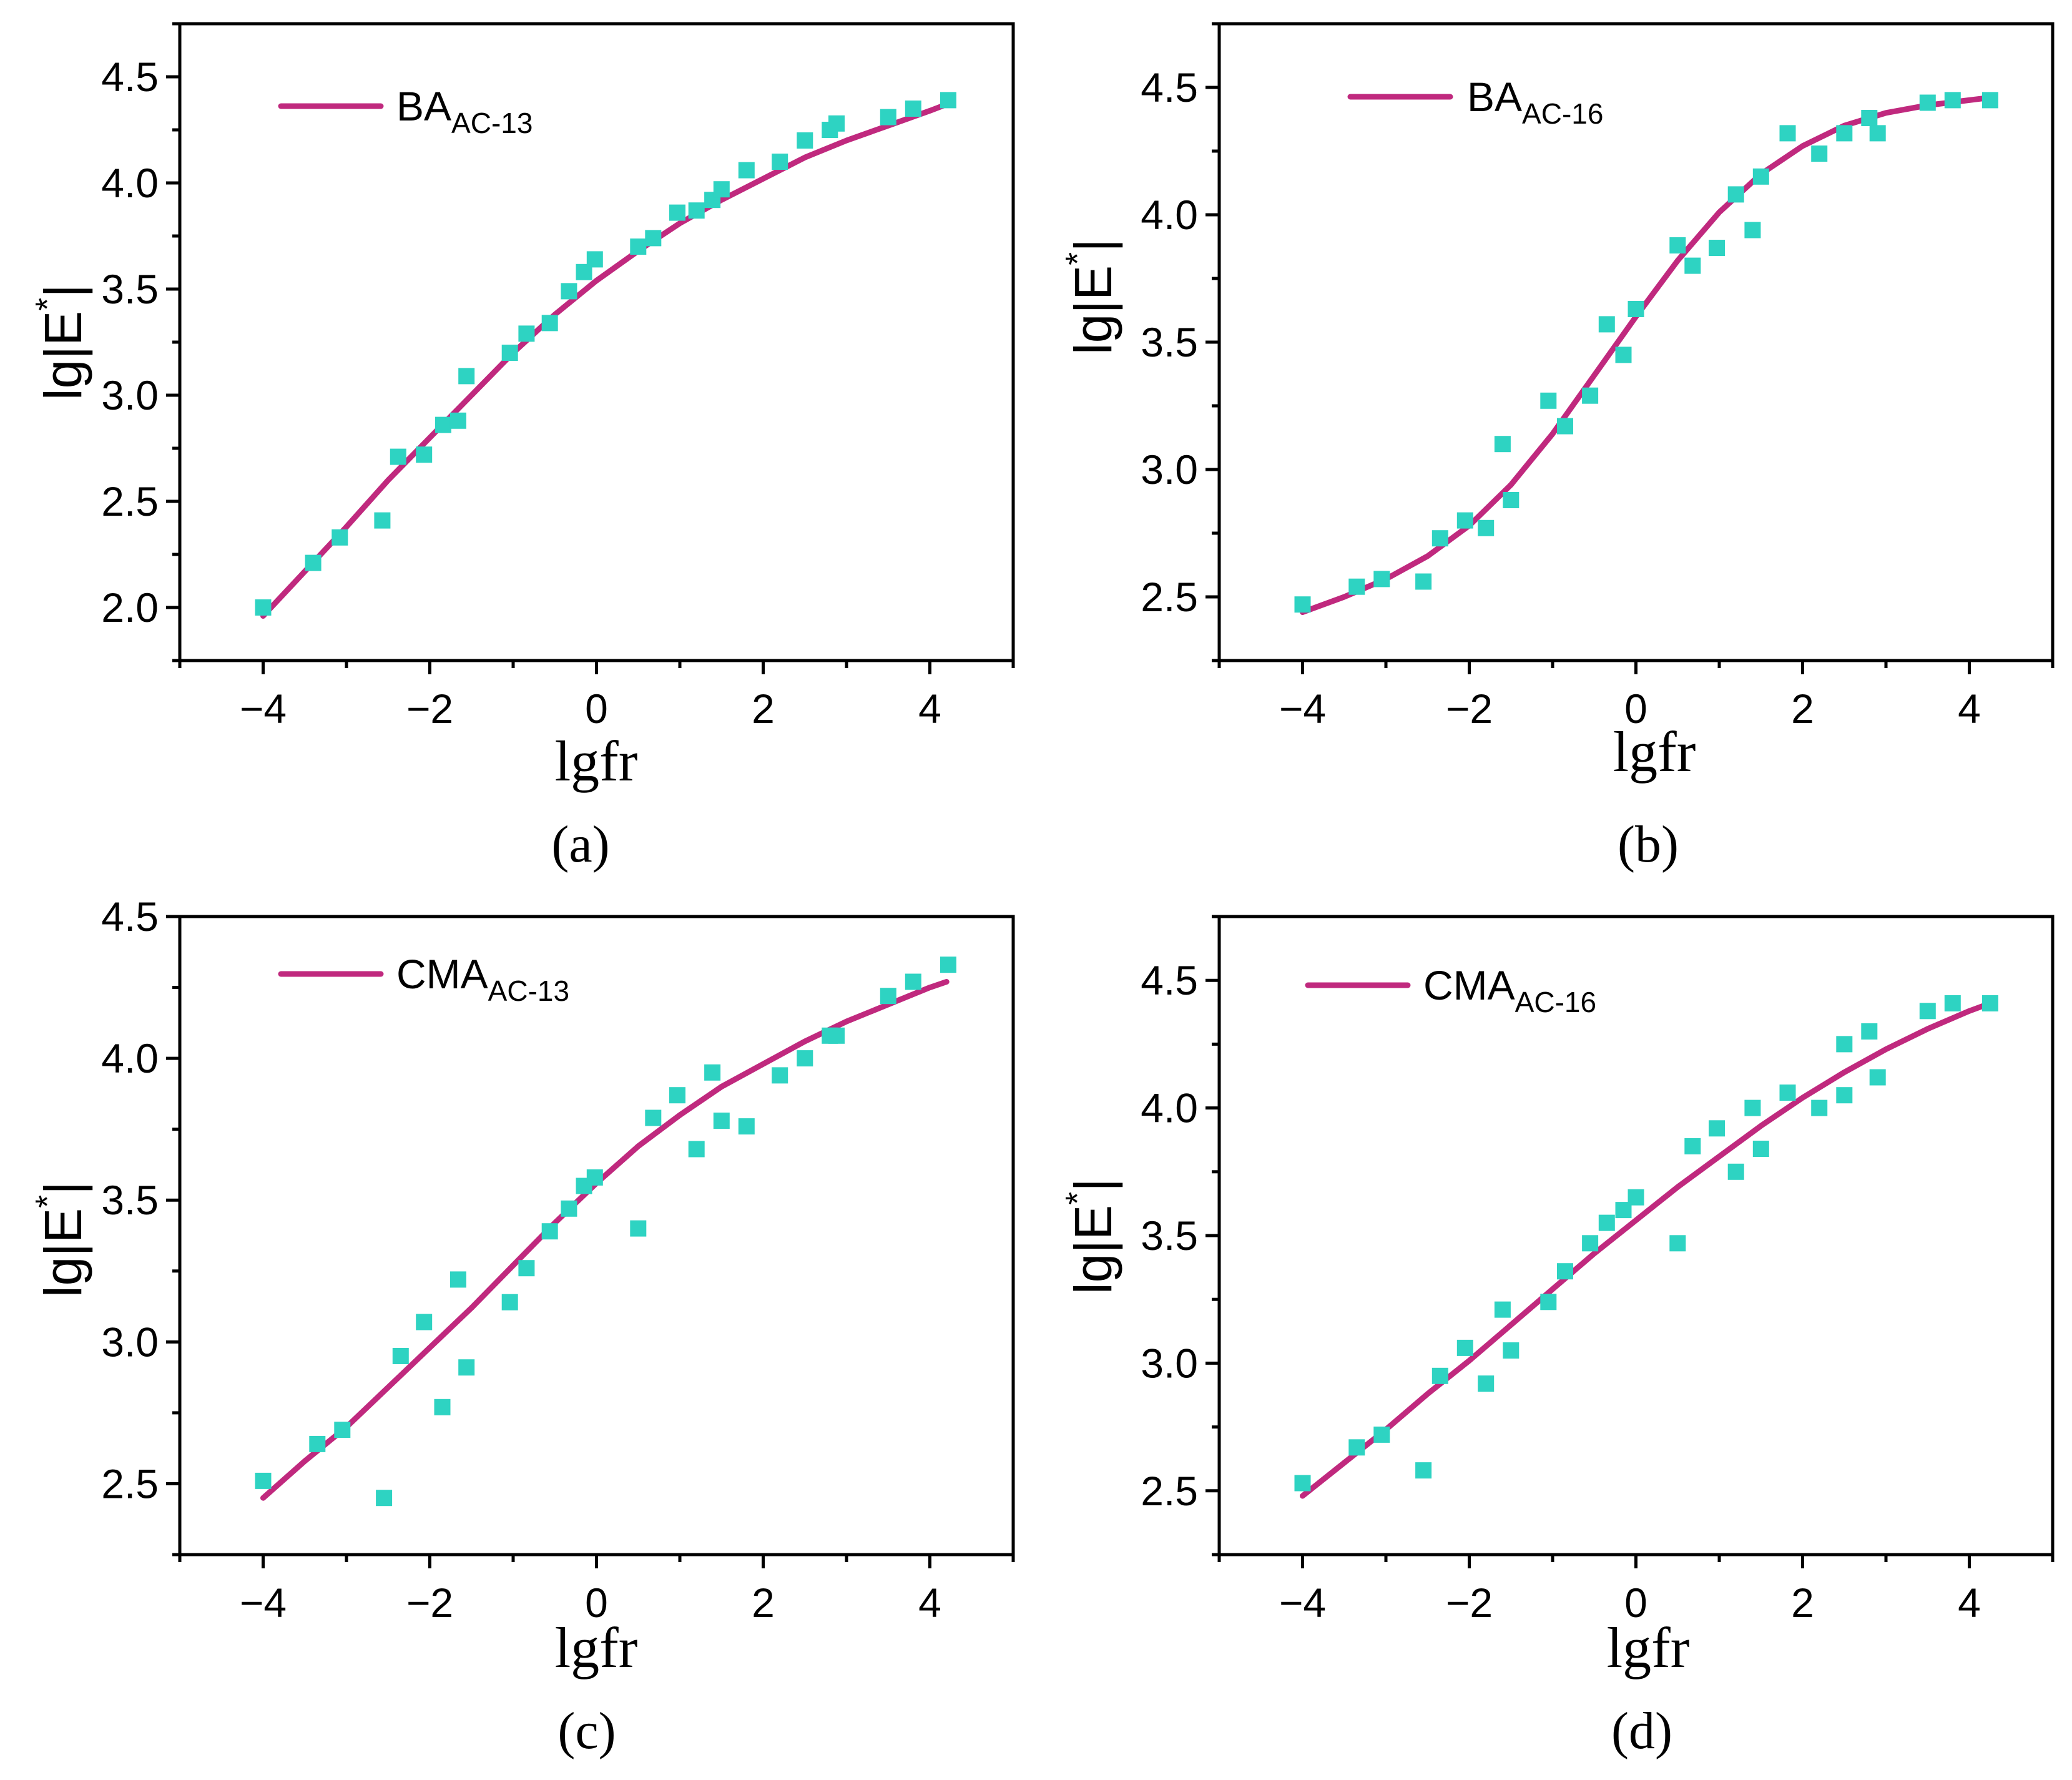 This screenshot has width=2072, height=1780. What do you see at coordinates (405, 111) in the screenshot?
I see `legend: BAAC-13` at bounding box center [405, 111].